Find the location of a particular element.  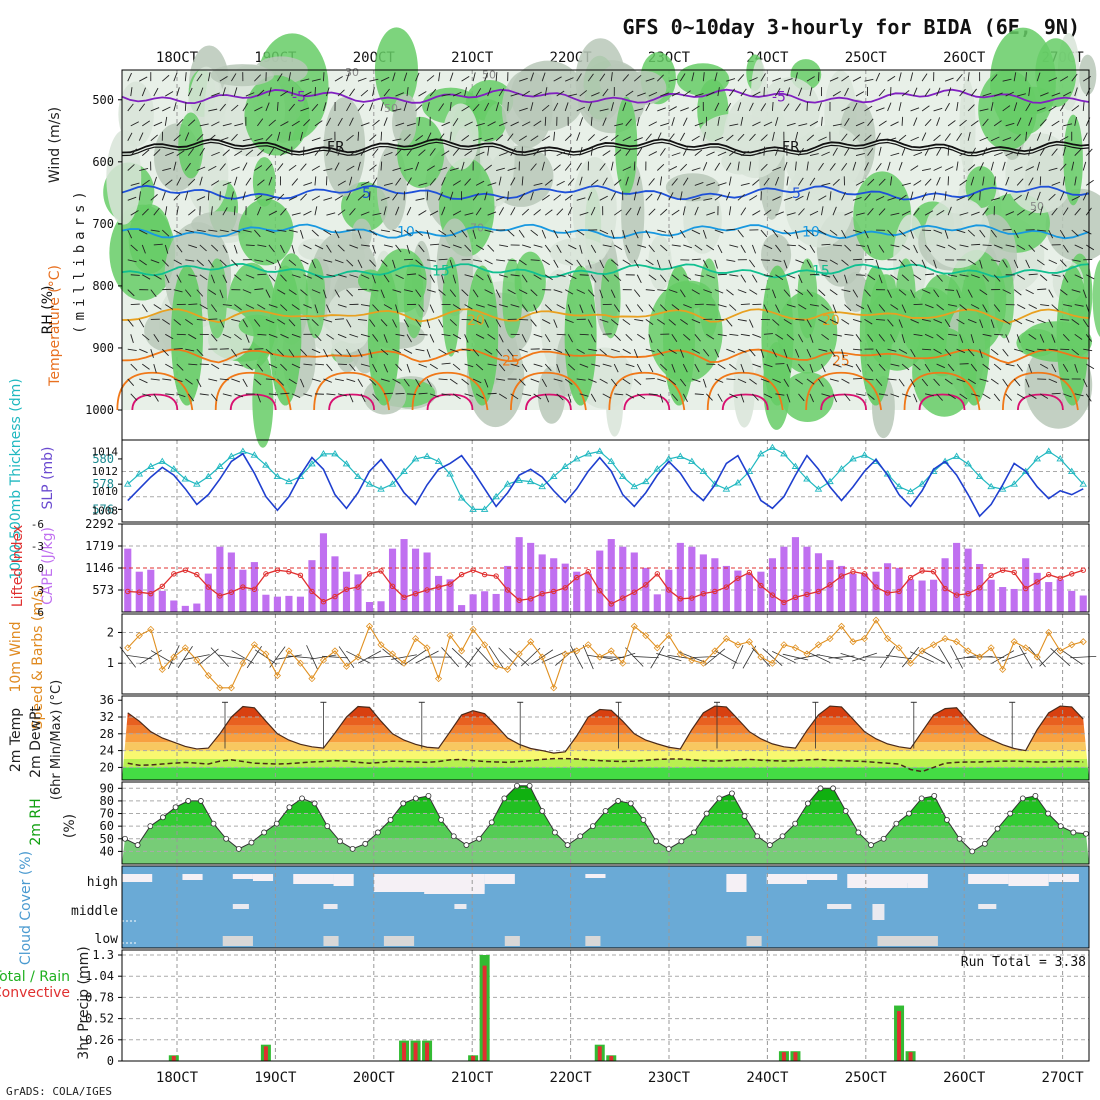

precip-conv-bar is located at coordinates (427, 1051).